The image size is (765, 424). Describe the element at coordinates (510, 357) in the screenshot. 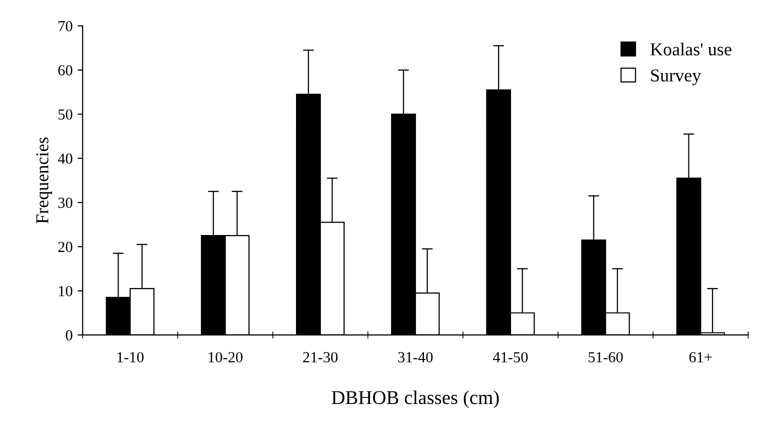

I see `x-tick-label: 41-50` at that location.